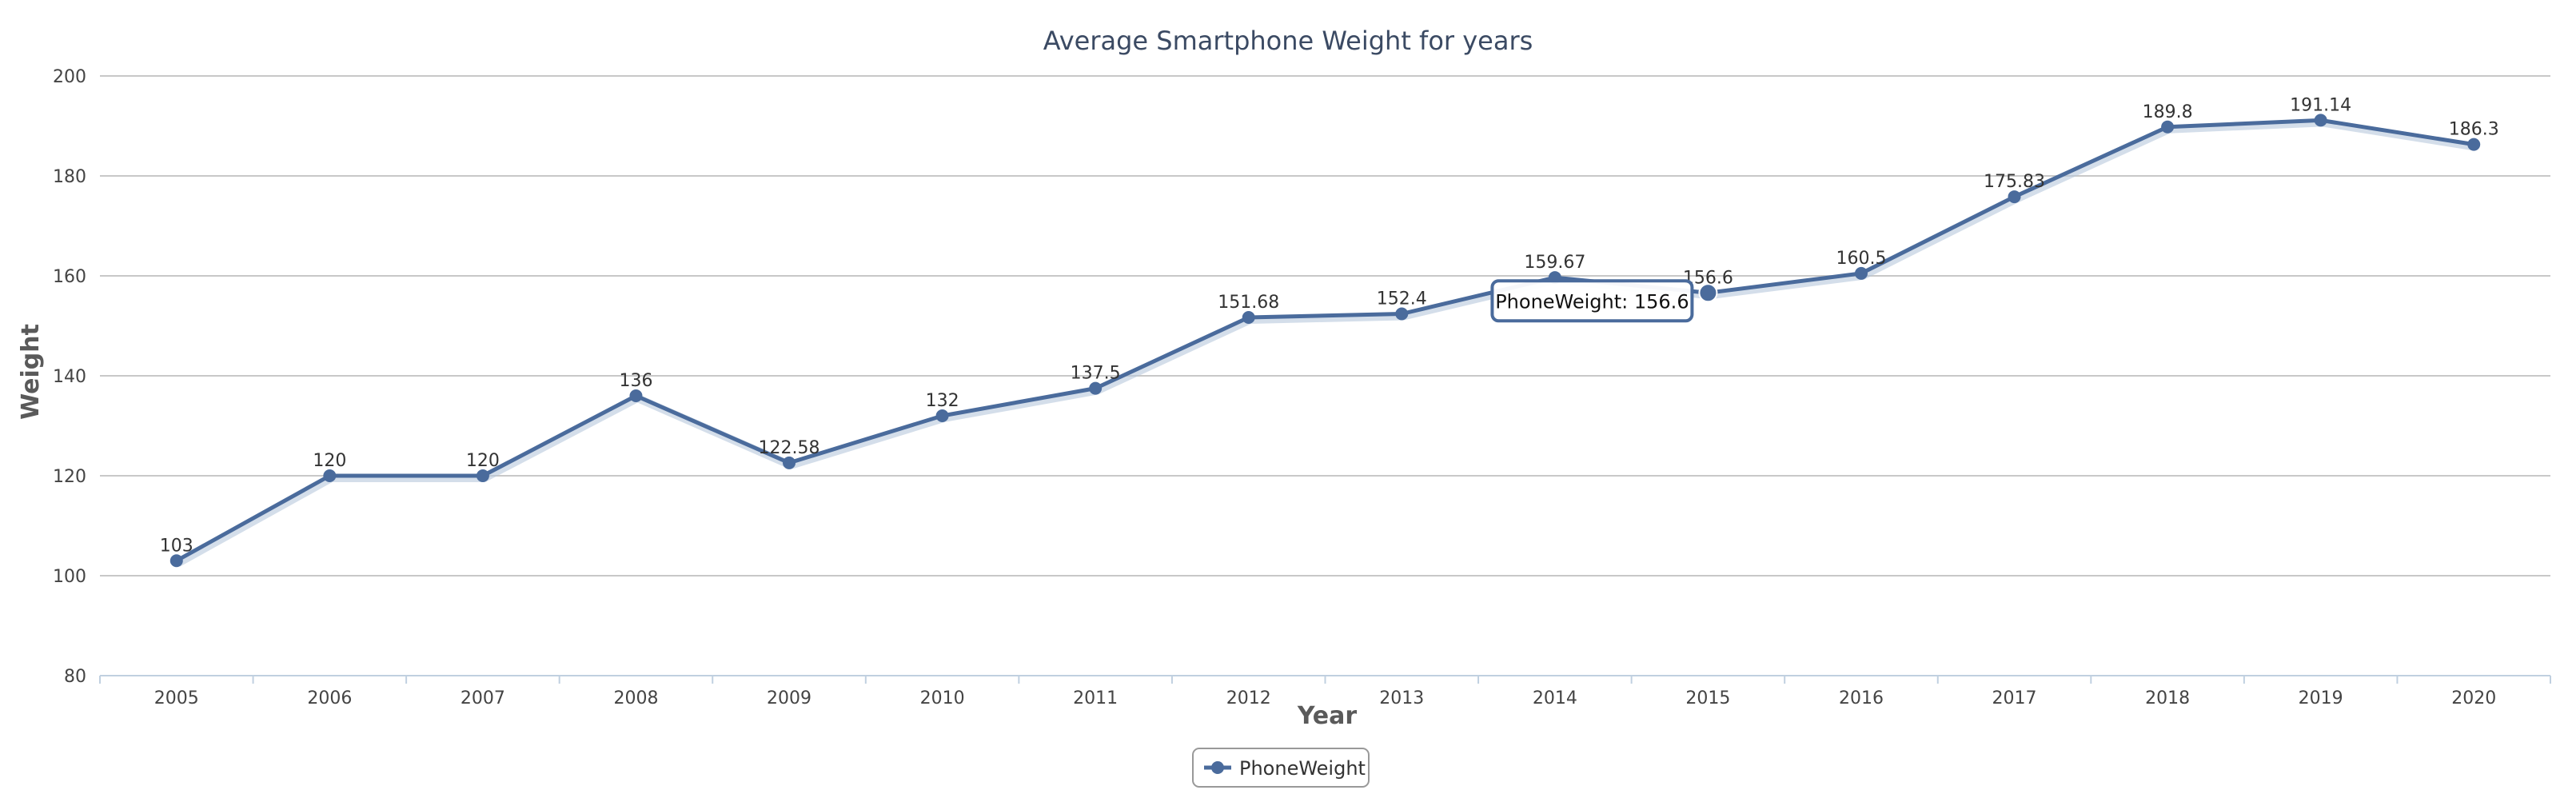  I want to click on data-label: 103, so click(176, 546).